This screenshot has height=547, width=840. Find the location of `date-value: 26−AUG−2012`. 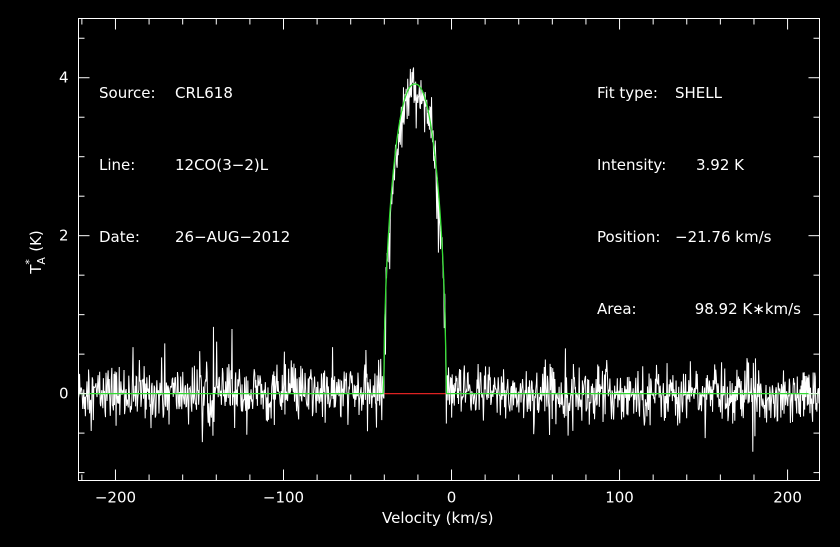

date-value: 26−AUG−2012 is located at coordinates (233, 237).